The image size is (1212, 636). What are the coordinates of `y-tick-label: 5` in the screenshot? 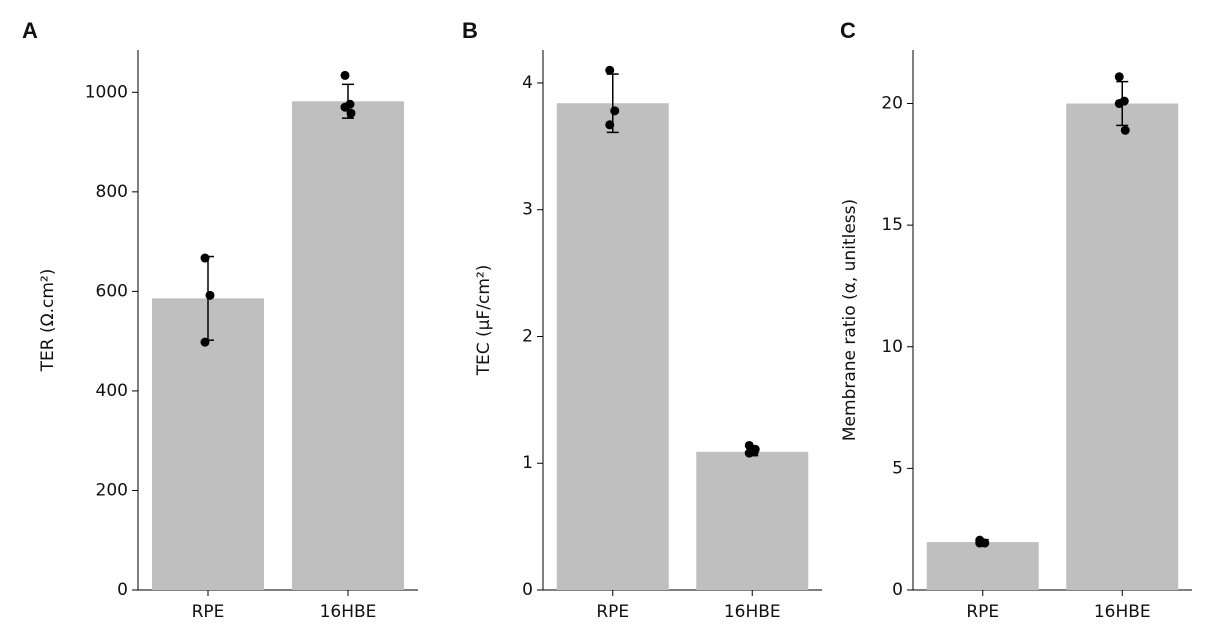 It's located at (897, 468).